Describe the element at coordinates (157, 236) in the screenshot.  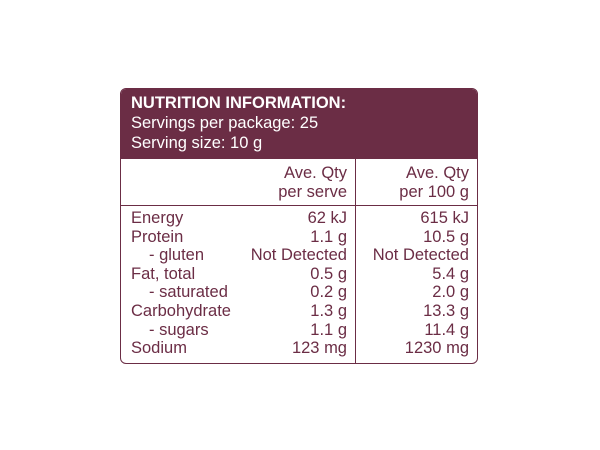
I see `row-label: Protein` at that location.